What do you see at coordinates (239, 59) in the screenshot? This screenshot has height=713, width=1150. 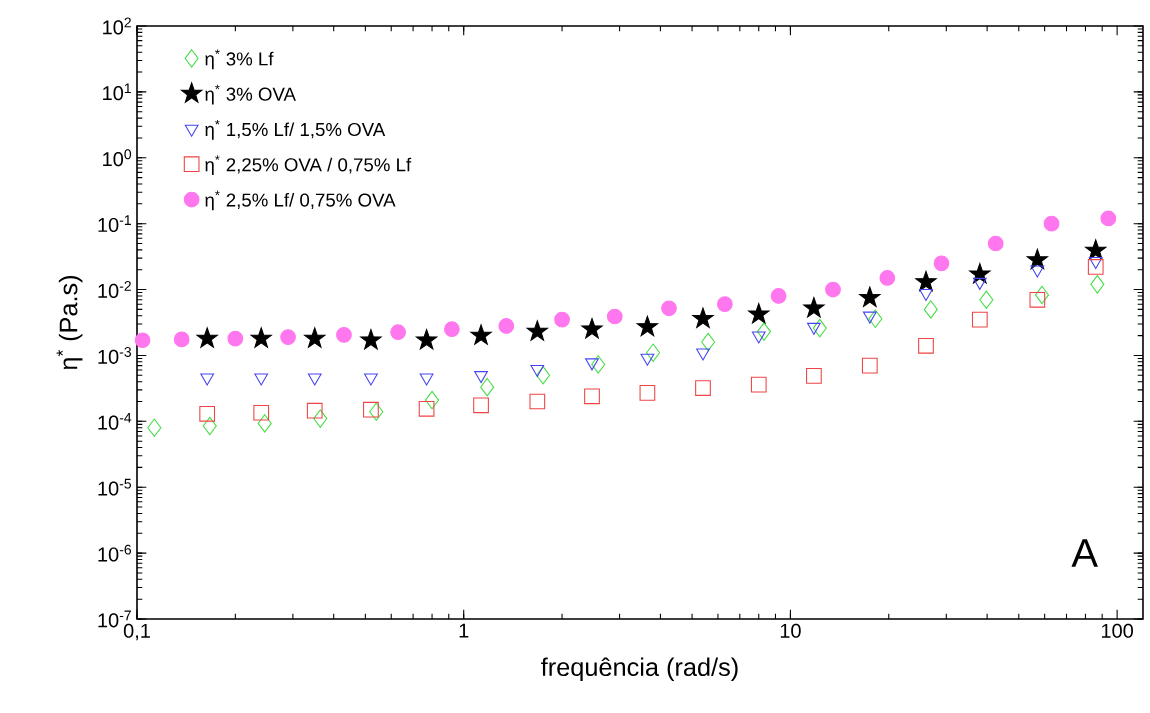 I see `legend-label: η$^{*}$ 3% Lf` at bounding box center [239, 59].